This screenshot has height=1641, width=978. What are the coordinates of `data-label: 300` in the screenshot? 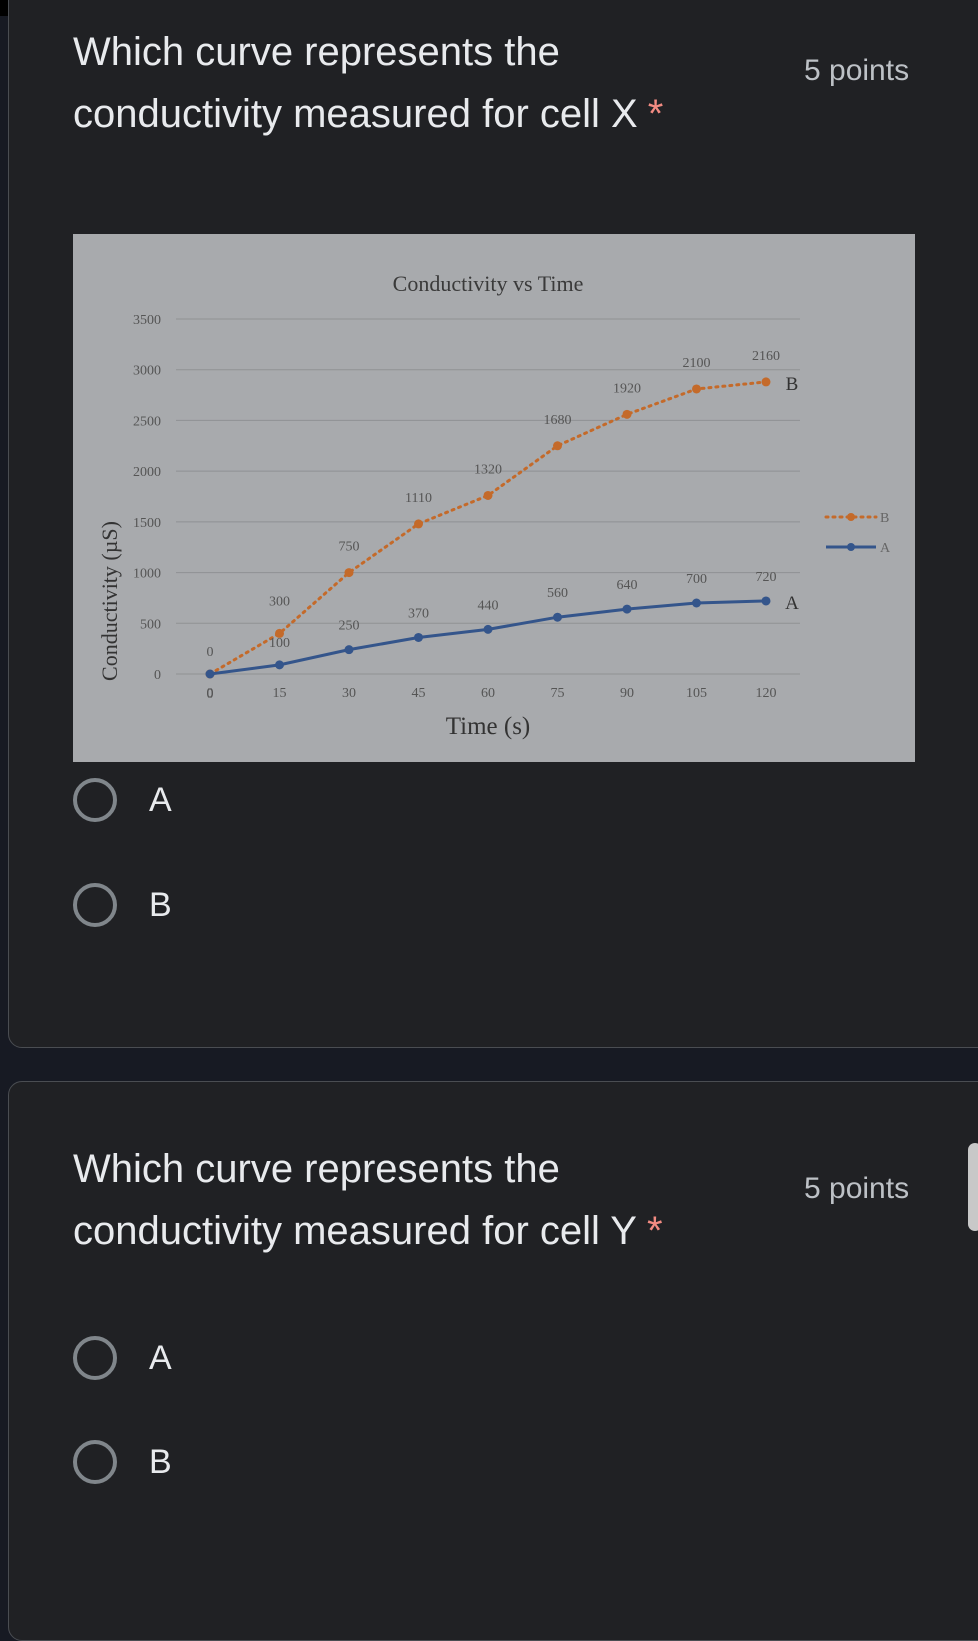 It's located at (279, 601).